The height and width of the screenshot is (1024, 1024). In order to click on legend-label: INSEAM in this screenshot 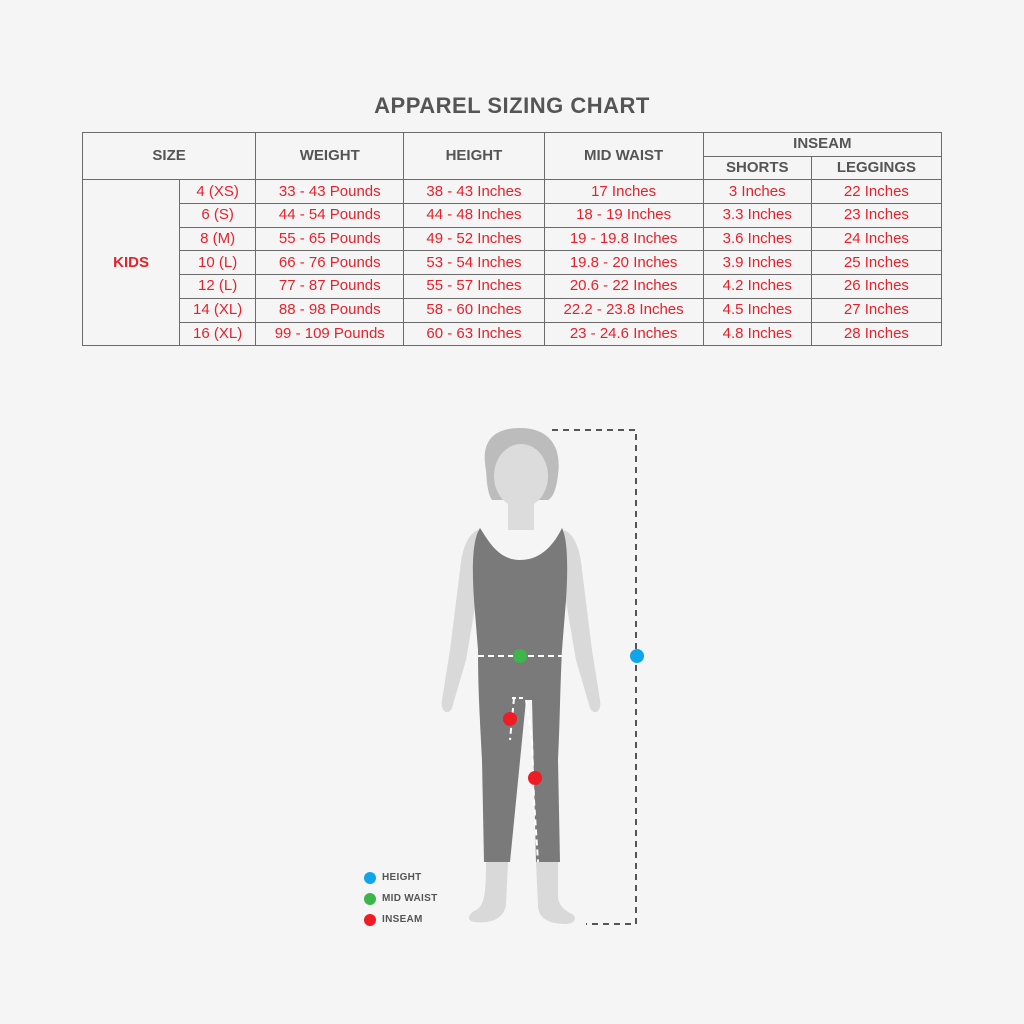, I will do `click(402, 919)`.